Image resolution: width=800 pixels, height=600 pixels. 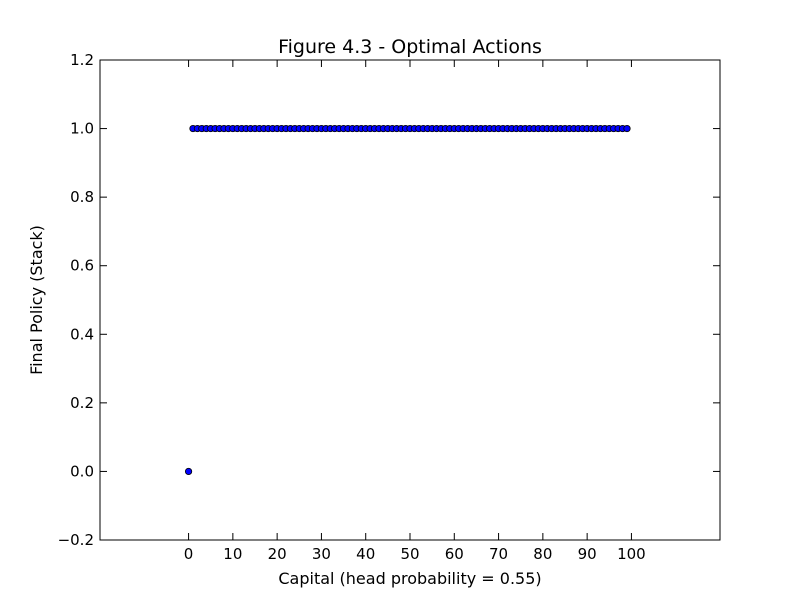 I want to click on y-axis-label: Final Policy (Stack), so click(x=36, y=300).